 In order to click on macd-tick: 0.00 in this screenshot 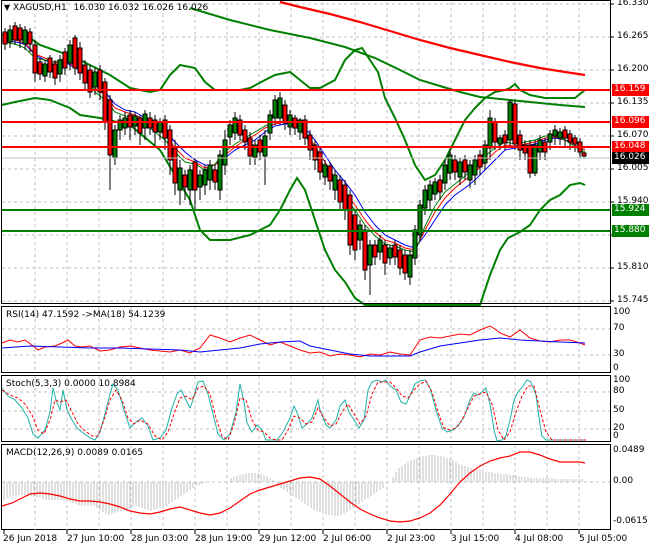, I will do `click(623, 481)`.